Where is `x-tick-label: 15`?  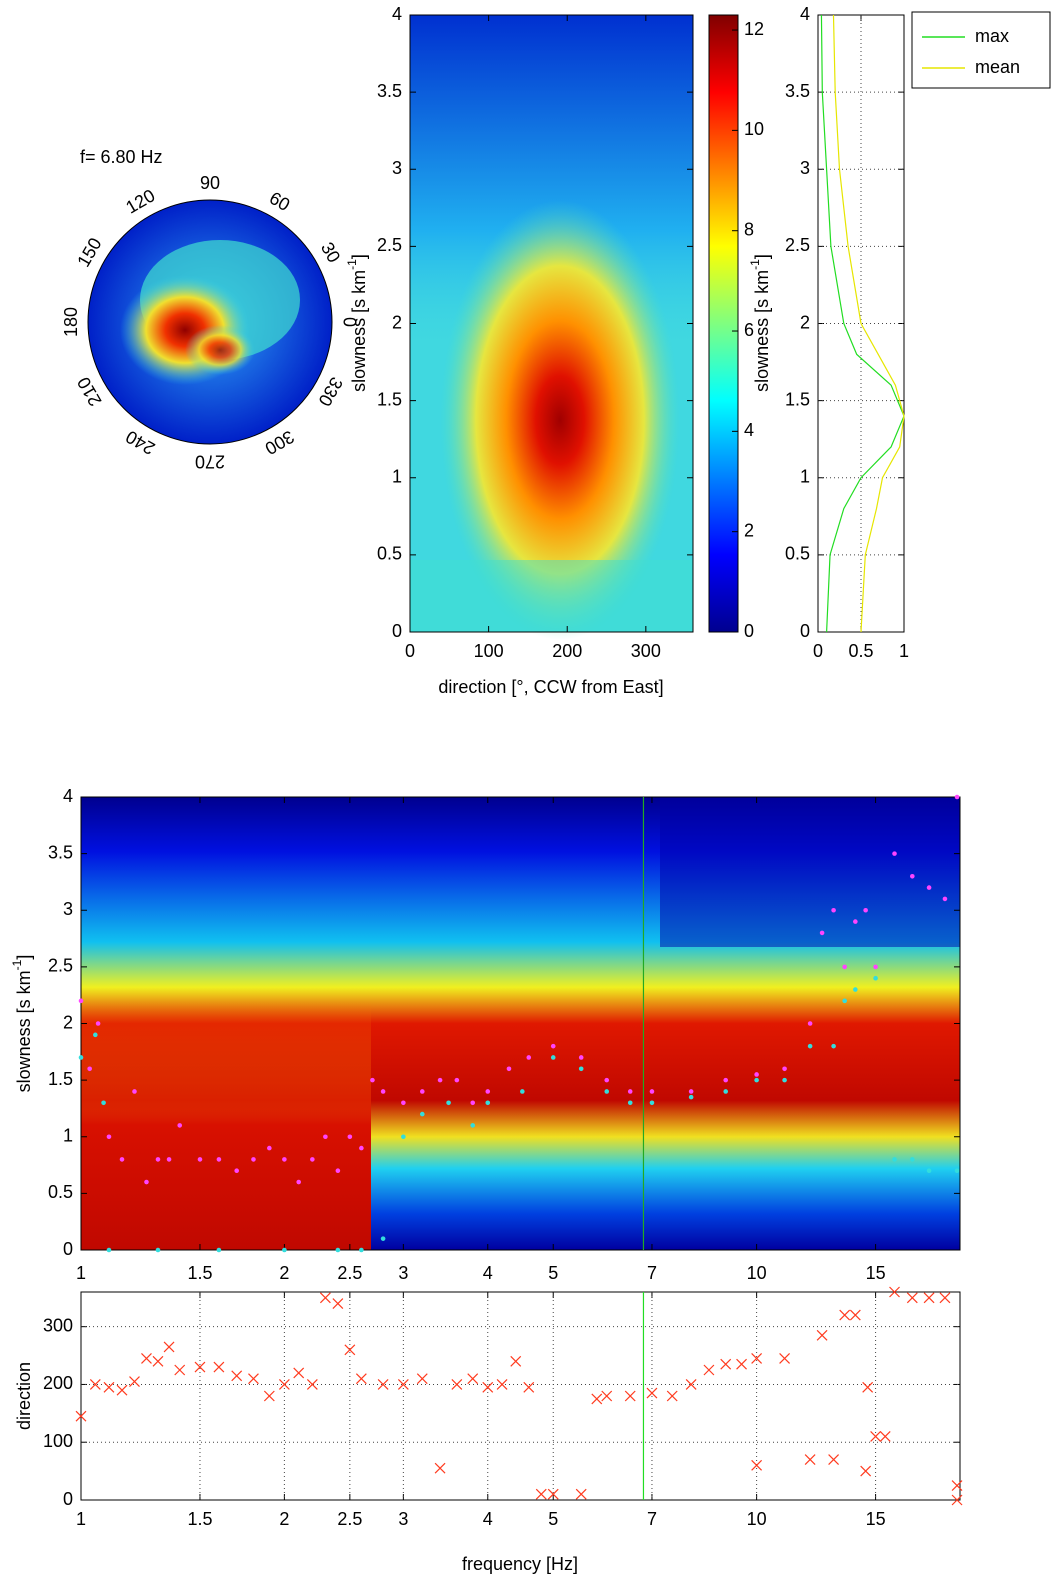
x-tick-label: 15 is located at coordinates (876, 1519).